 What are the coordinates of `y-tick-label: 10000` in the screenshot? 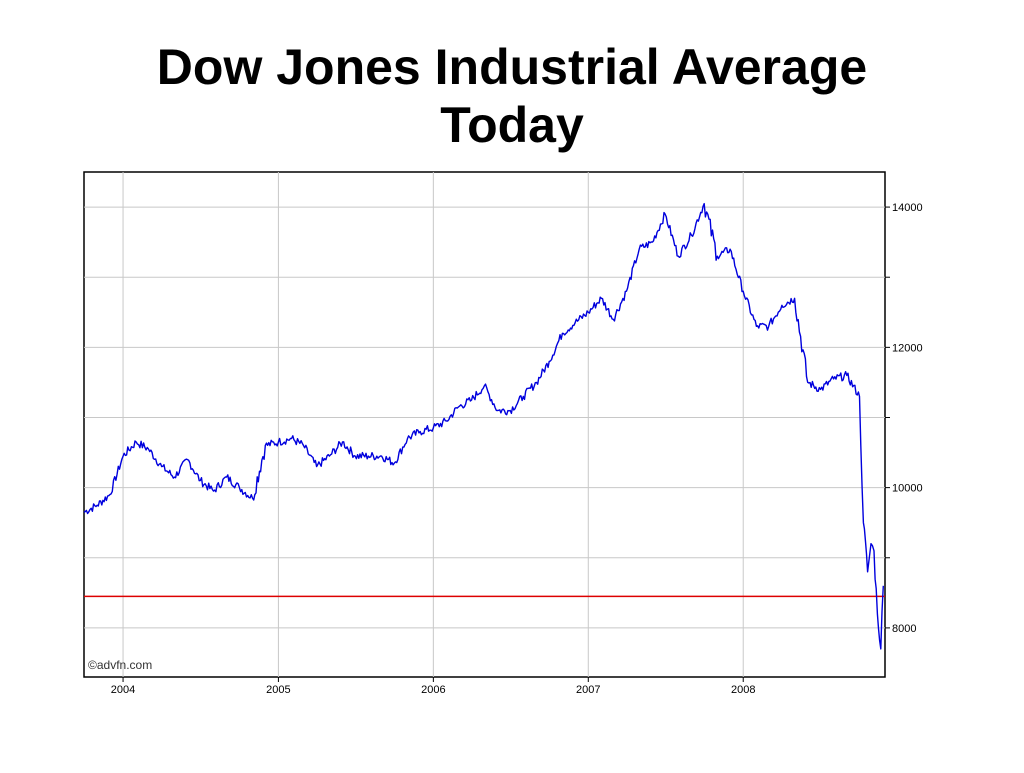 It's located at (907, 489).